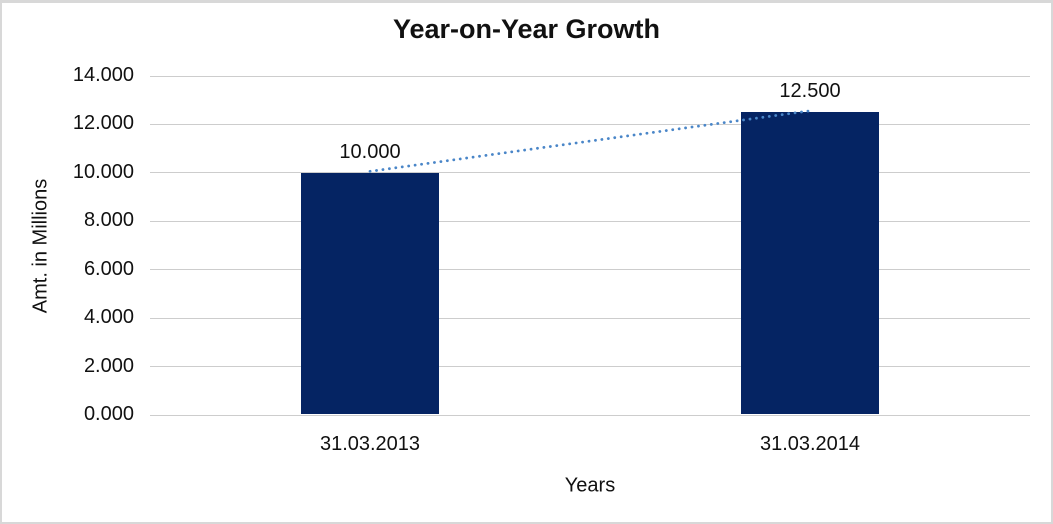 This screenshot has width=1053, height=524. What do you see at coordinates (526, 29) in the screenshot?
I see `chart-title: Year-on-Year Growth` at bounding box center [526, 29].